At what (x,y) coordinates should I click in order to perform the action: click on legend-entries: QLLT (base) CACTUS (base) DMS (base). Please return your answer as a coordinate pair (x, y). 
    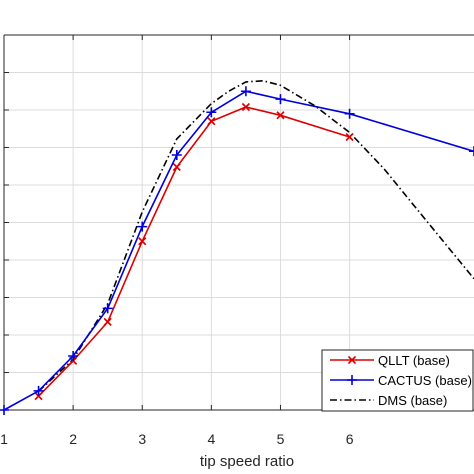
    Looking at the image, I should click on (401, 380).